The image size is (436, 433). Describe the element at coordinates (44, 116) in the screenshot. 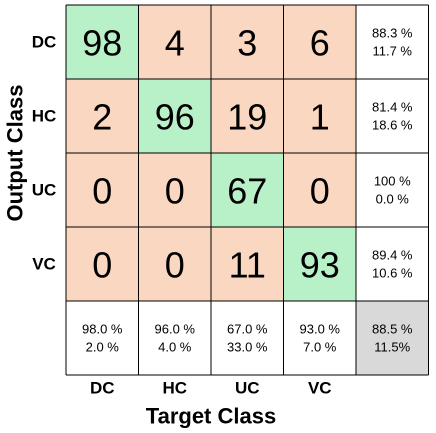

I see `y-tick-label: HC` at that location.